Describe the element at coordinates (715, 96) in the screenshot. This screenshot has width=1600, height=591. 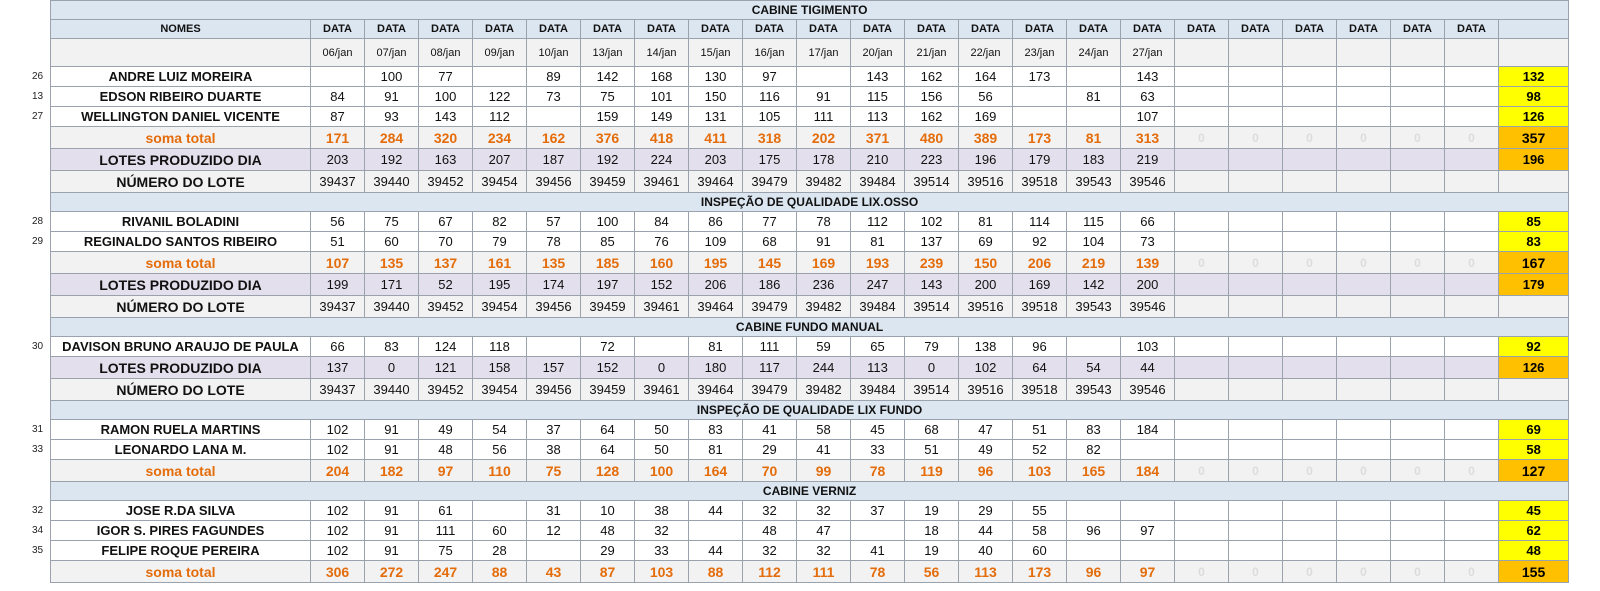
I see `value-cell: 150` at that location.